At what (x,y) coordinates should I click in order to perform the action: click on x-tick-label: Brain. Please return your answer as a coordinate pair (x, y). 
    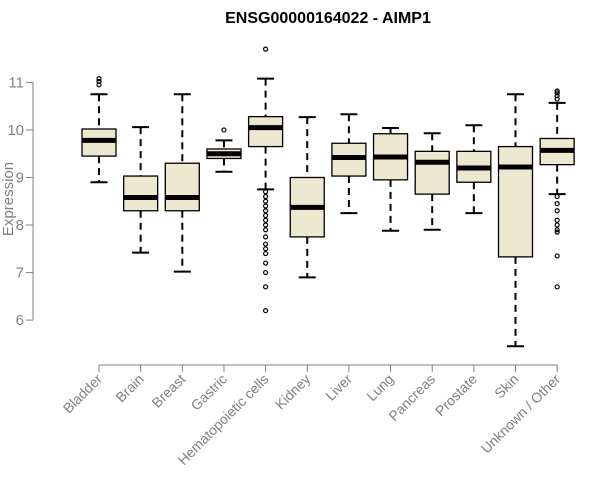
    Looking at the image, I should click on (129, 388).